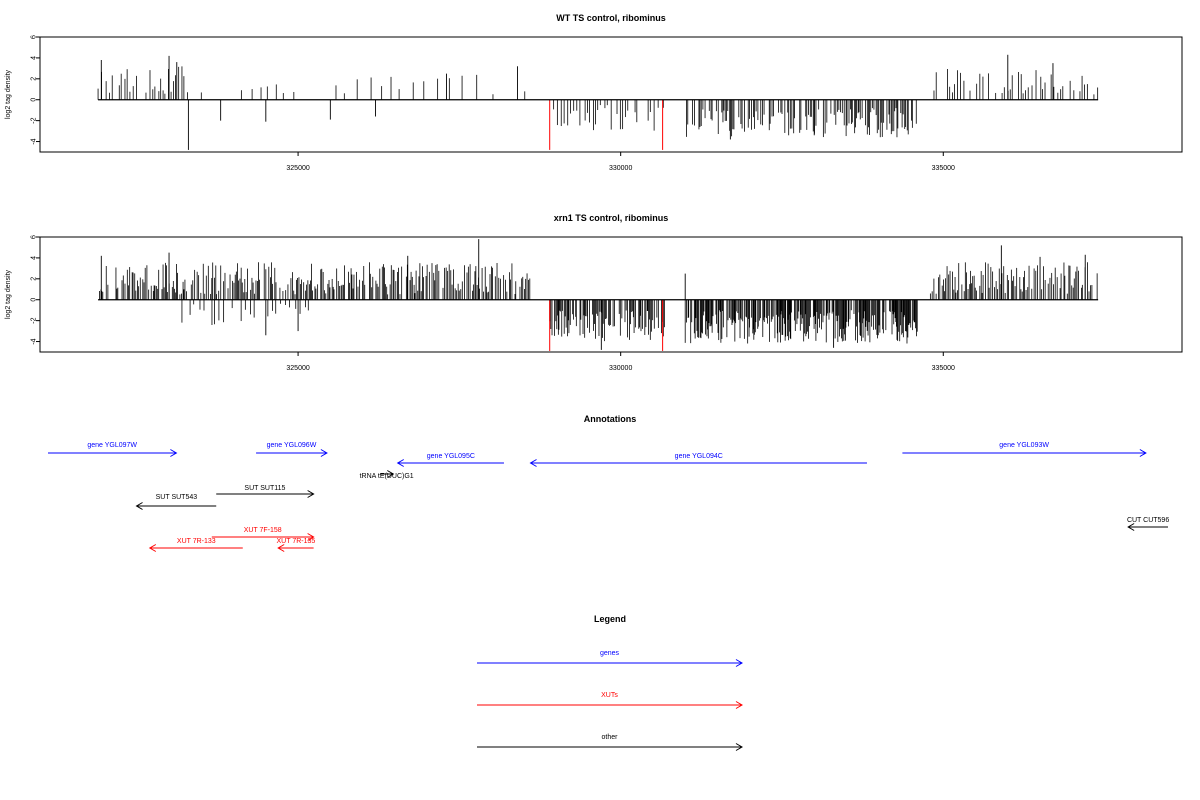  I want to click on track-title: xrn1 TS control, ribominus, so click(611, 218).